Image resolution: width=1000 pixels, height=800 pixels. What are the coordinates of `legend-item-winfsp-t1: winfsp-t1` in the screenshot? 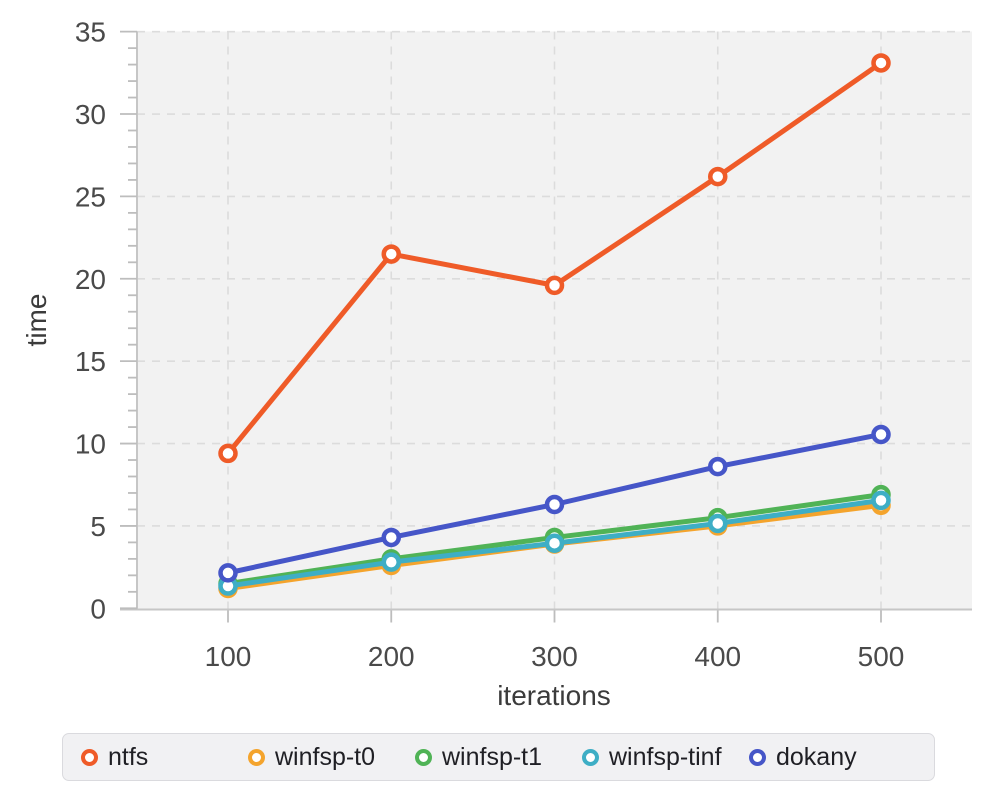 It's located at (498, 757).